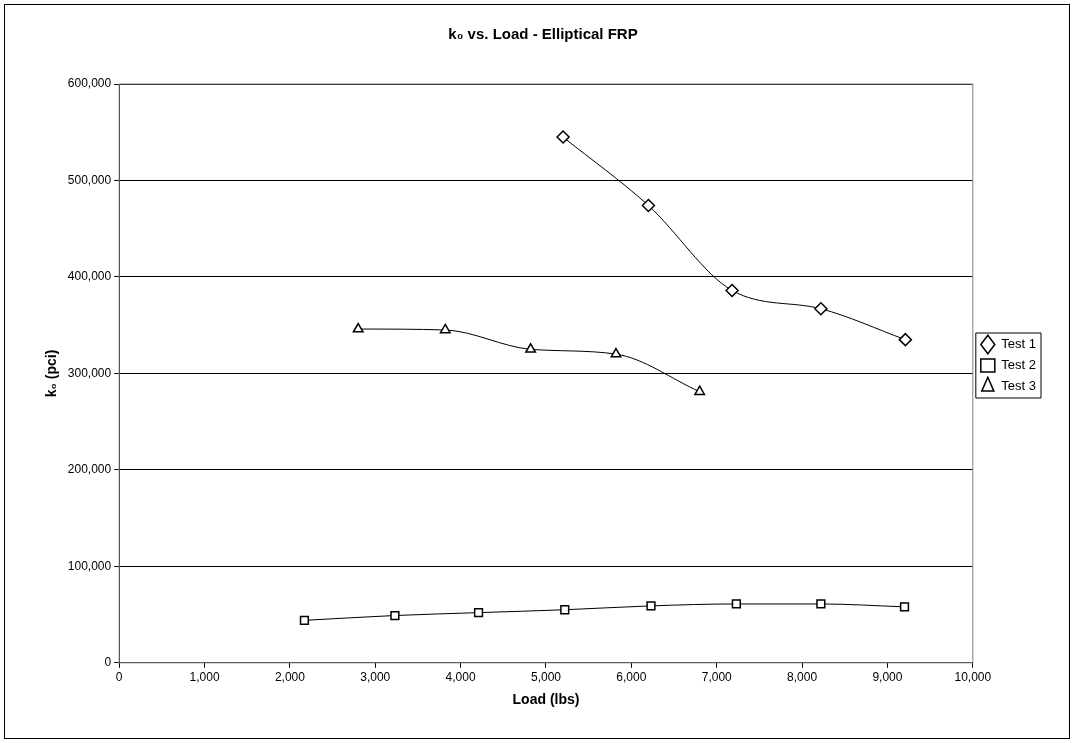  What do you see at coordinates (717, 677) in the screenshot?
I see `x-tick-label: 7,000` at bounding box center [717, 677].